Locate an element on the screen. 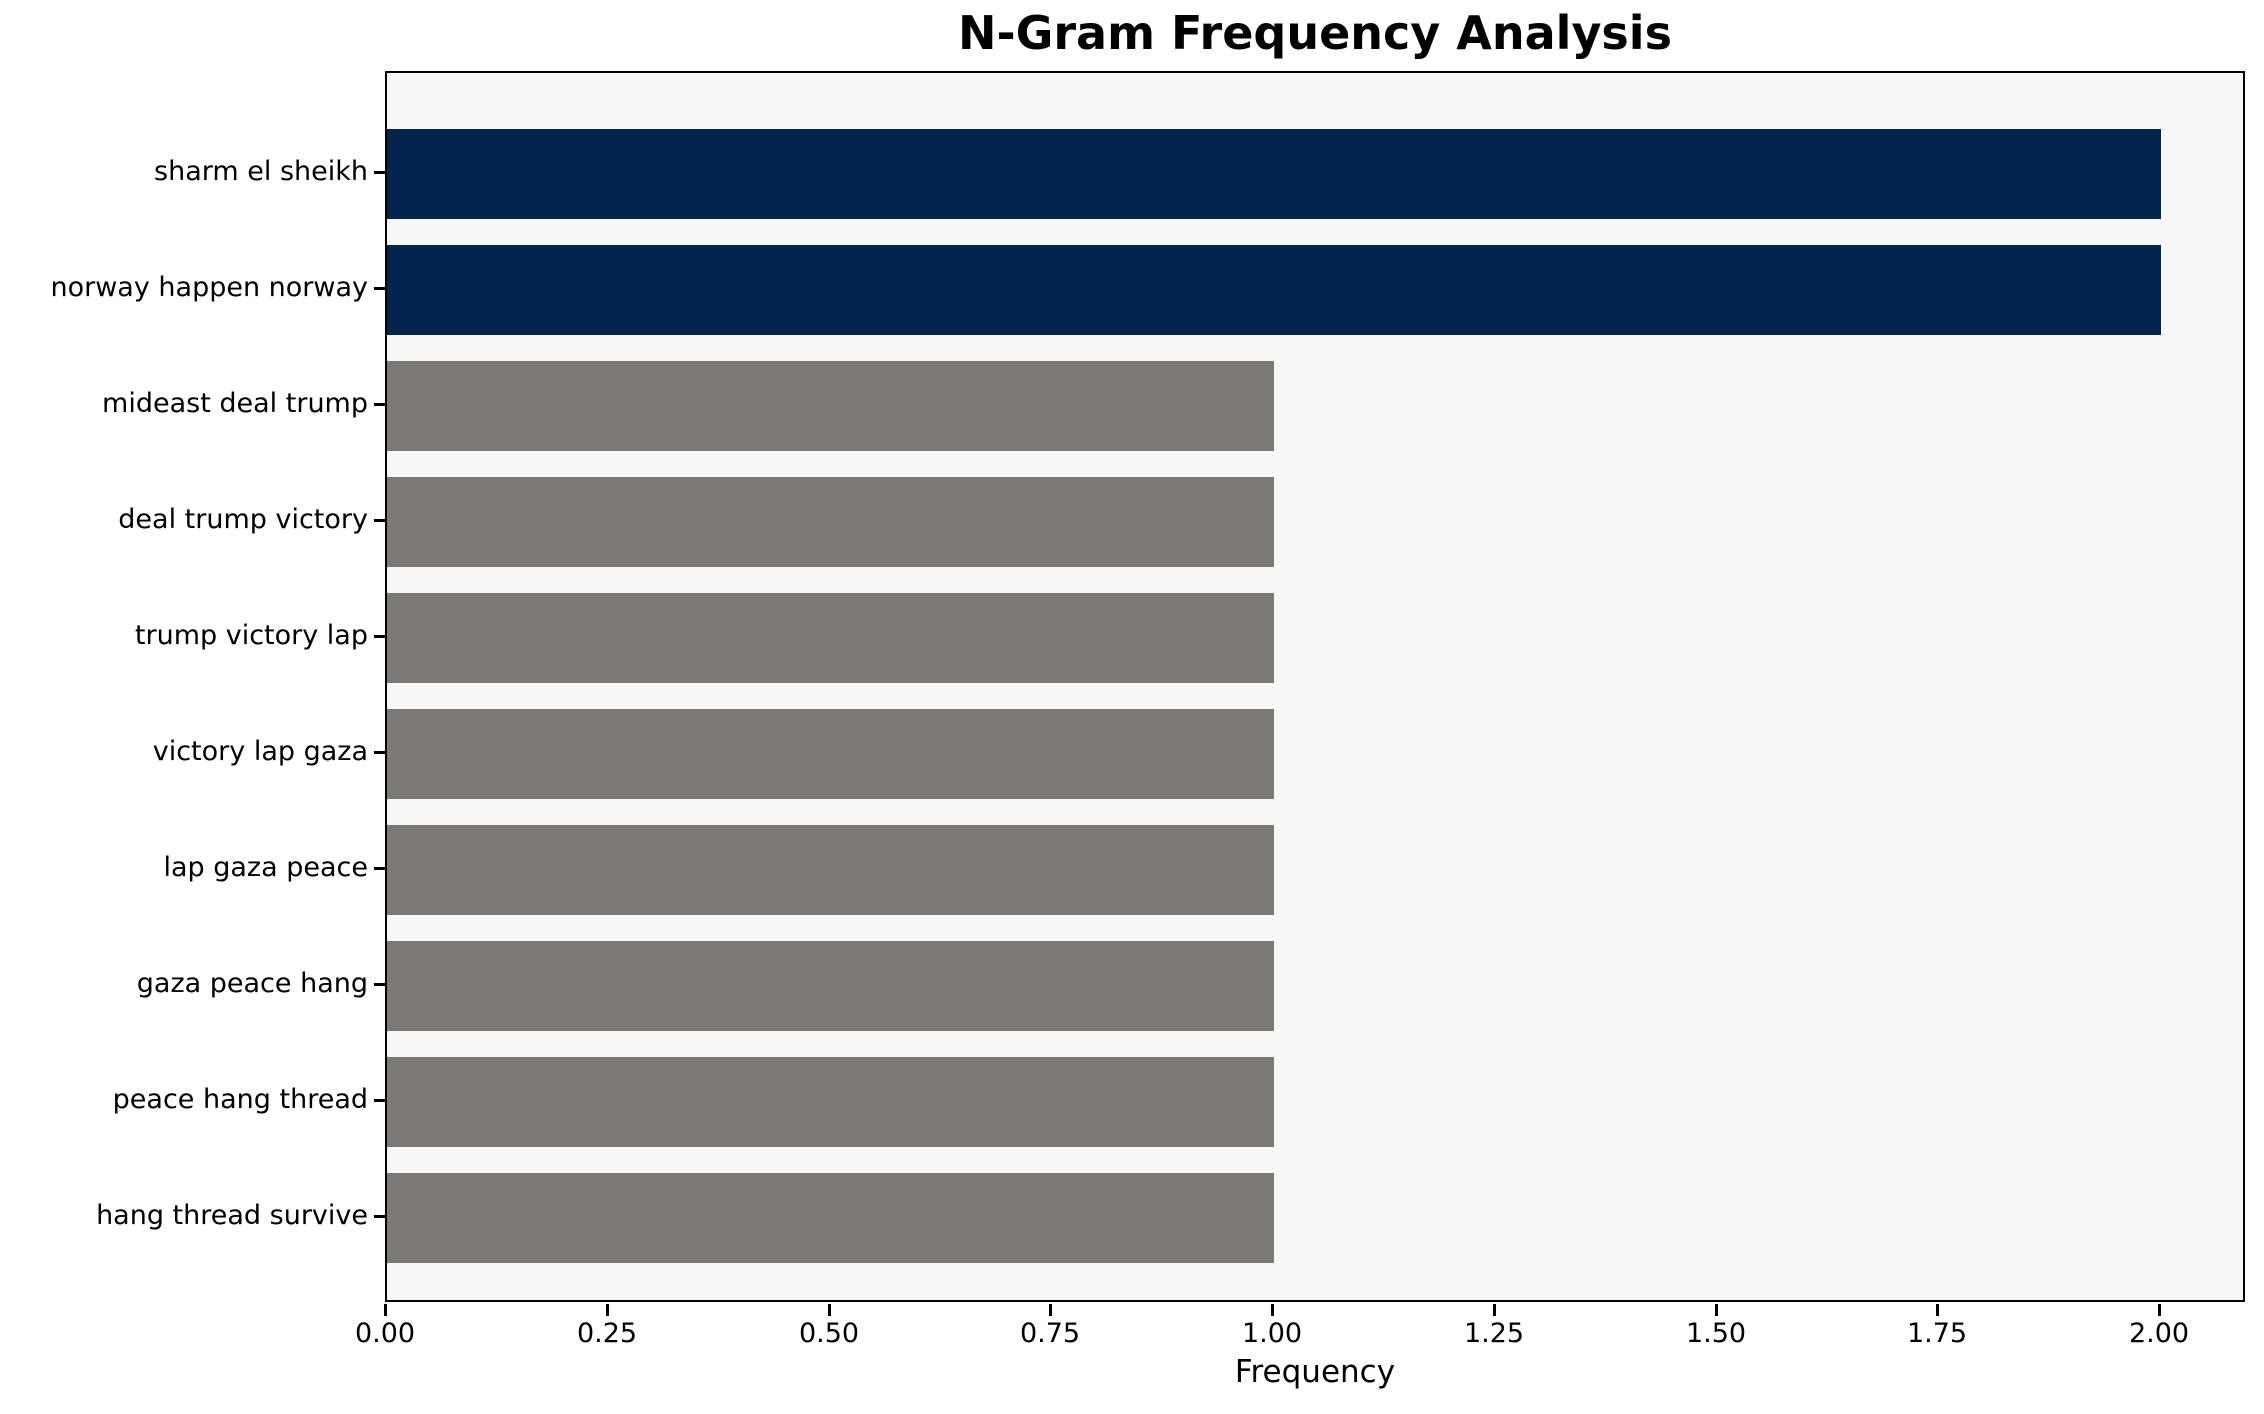 The height and width of the screenshot is (1414, 2264). ytick-label: peace hang thread is located at coordinates (240, 1099).